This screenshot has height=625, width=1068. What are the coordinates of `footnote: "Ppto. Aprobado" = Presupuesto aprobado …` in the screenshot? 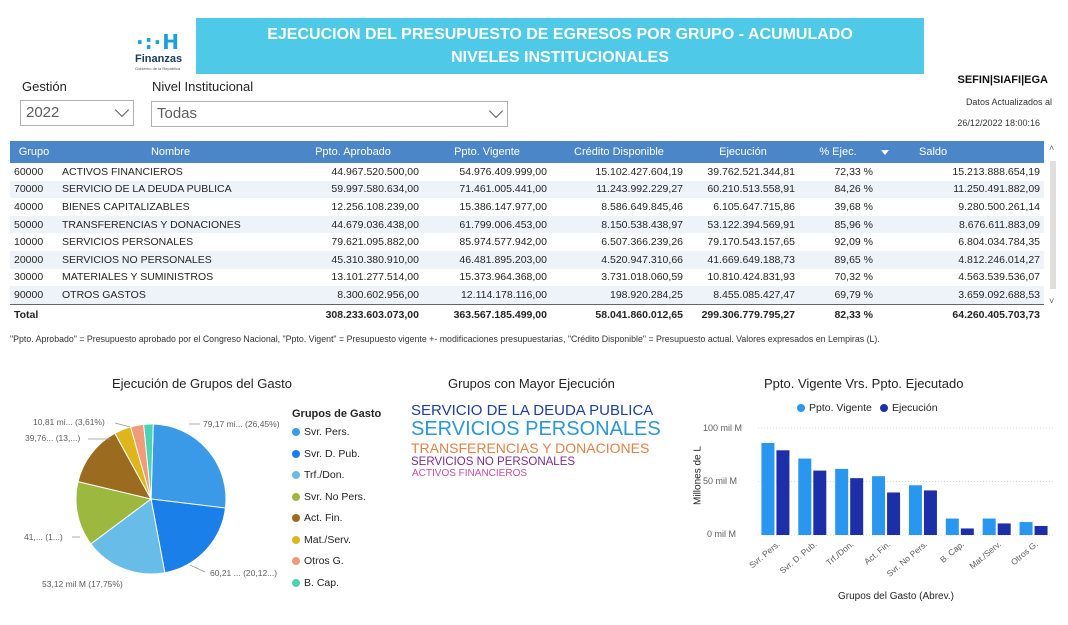 It's located at (445, 339).